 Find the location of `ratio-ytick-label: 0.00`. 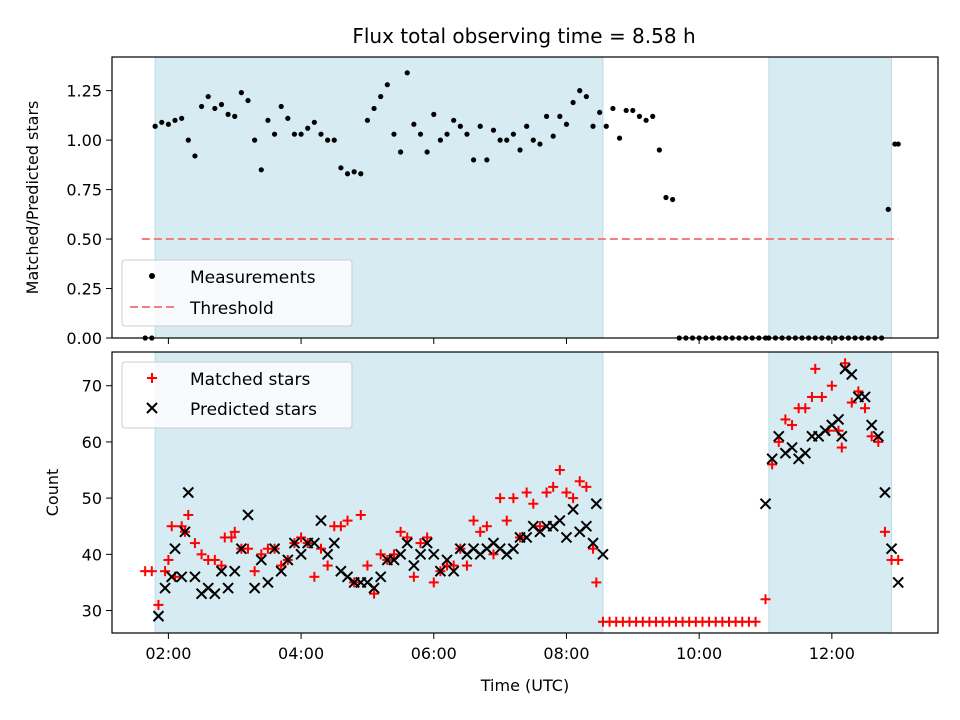

ratio-ytick-label: 0.00 is located at coordinates (84, 338).